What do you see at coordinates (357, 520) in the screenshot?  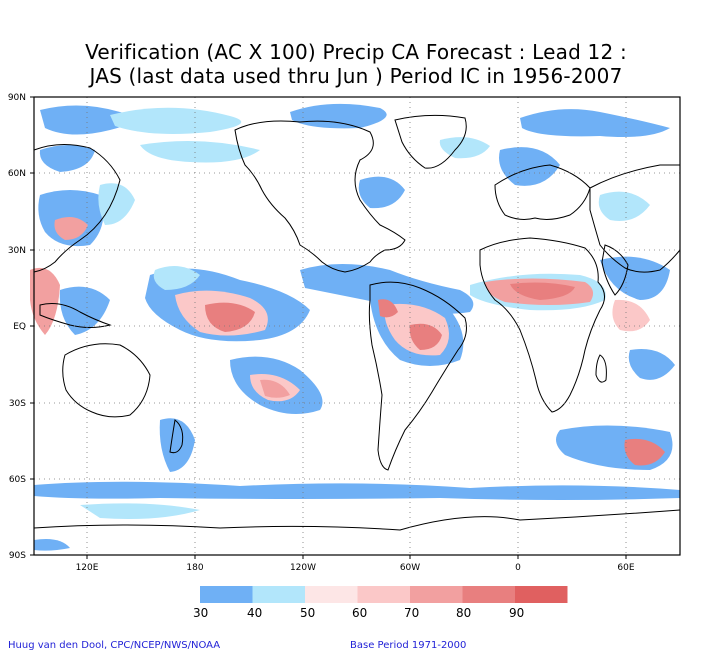 I see `coast-antarctica` at bounding box center [357, 520].